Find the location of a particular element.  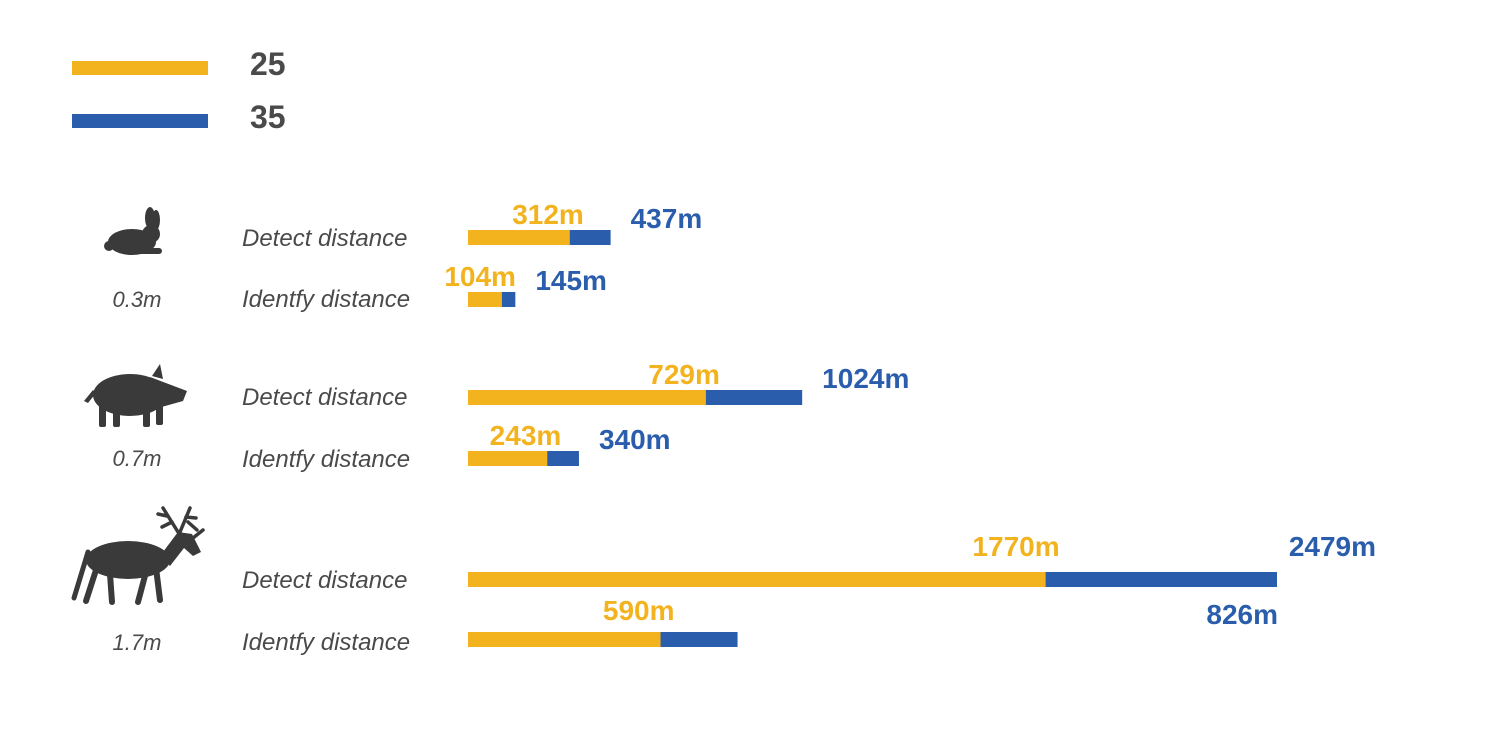

g3-detect-row-label: Detect distance is located at coordinates (324, 580).